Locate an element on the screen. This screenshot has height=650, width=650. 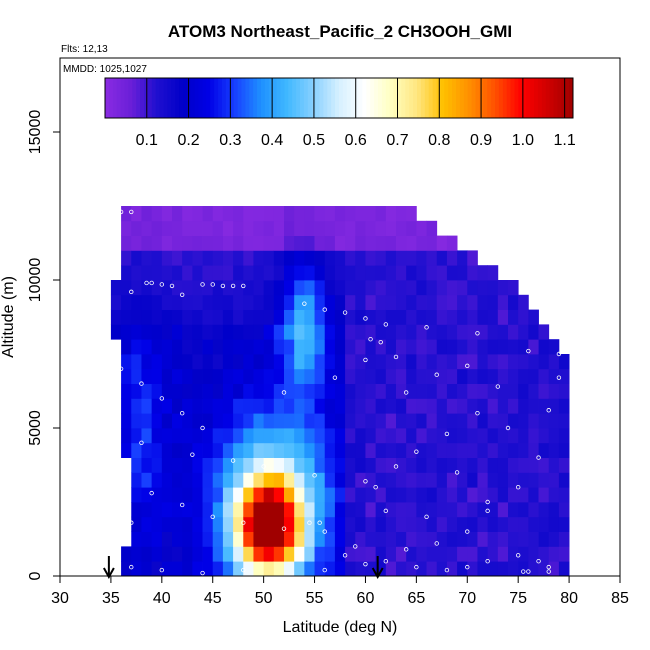
colorbar: 0.1 0.2 0.3 0.4 0.5 0.6 0.7 0.8 0.9 1.0 1.1 is located at coordinates (340, 113).